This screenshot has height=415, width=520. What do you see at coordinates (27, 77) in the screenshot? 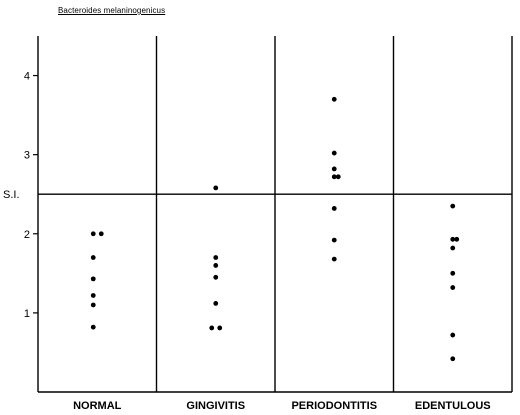
I see `y-tick-label: 4` at bounding box center [27, 77].